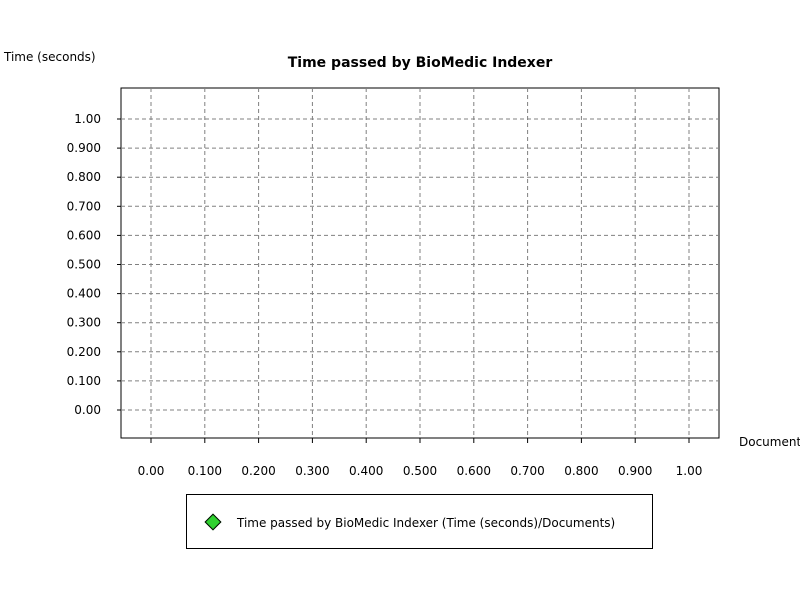  Describe the element at coordinates (84, 323) in the screenshot. I see `y-tick-label: 0.300` at that location.